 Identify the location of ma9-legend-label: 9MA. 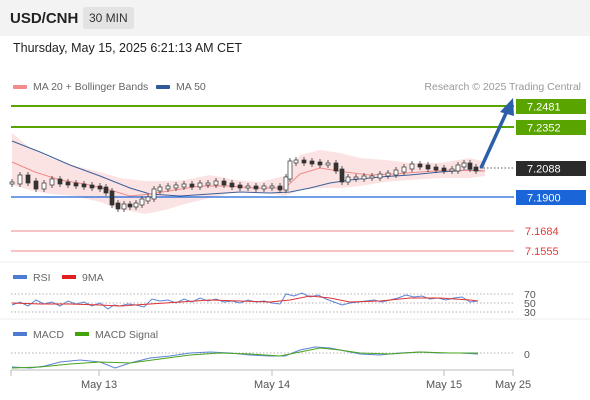
(93, 278).